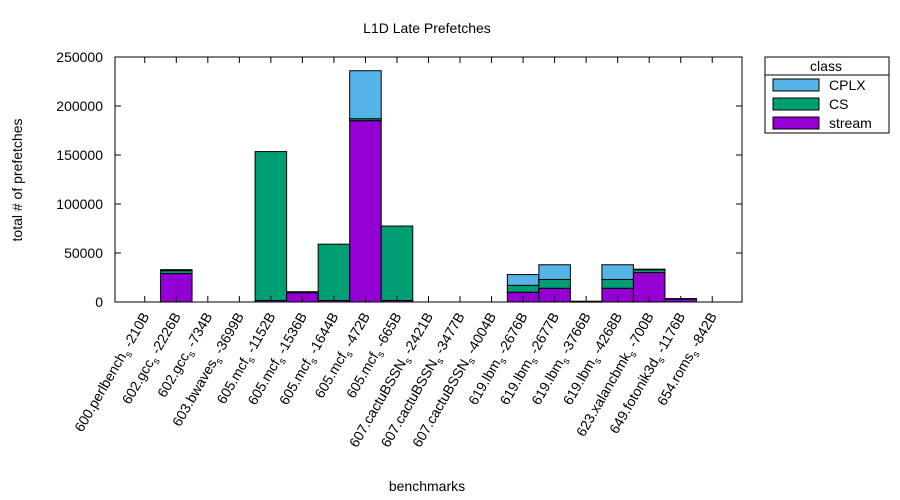 This screenshot has width=900, height=500. Describe the element at coordinates (847, 85) in the screenshot. I see `legend-label-cplx: CPLX` at that location.